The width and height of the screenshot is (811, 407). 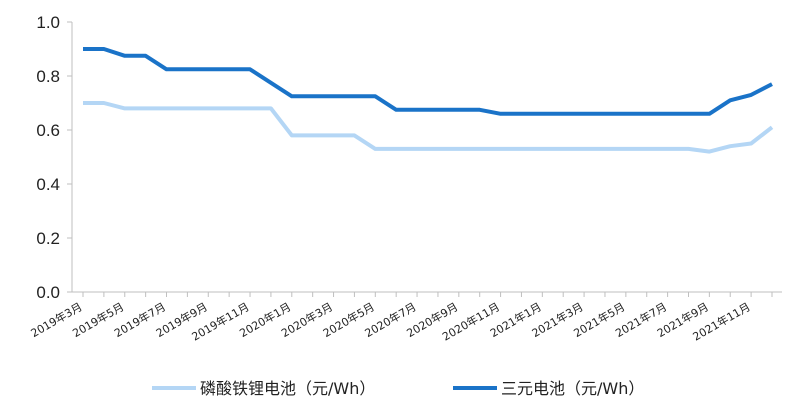 What do you see at coordinates (48, 238) in the screenshot?
I see `y-tick-label: 0.2` at bounding box center [48, 238].